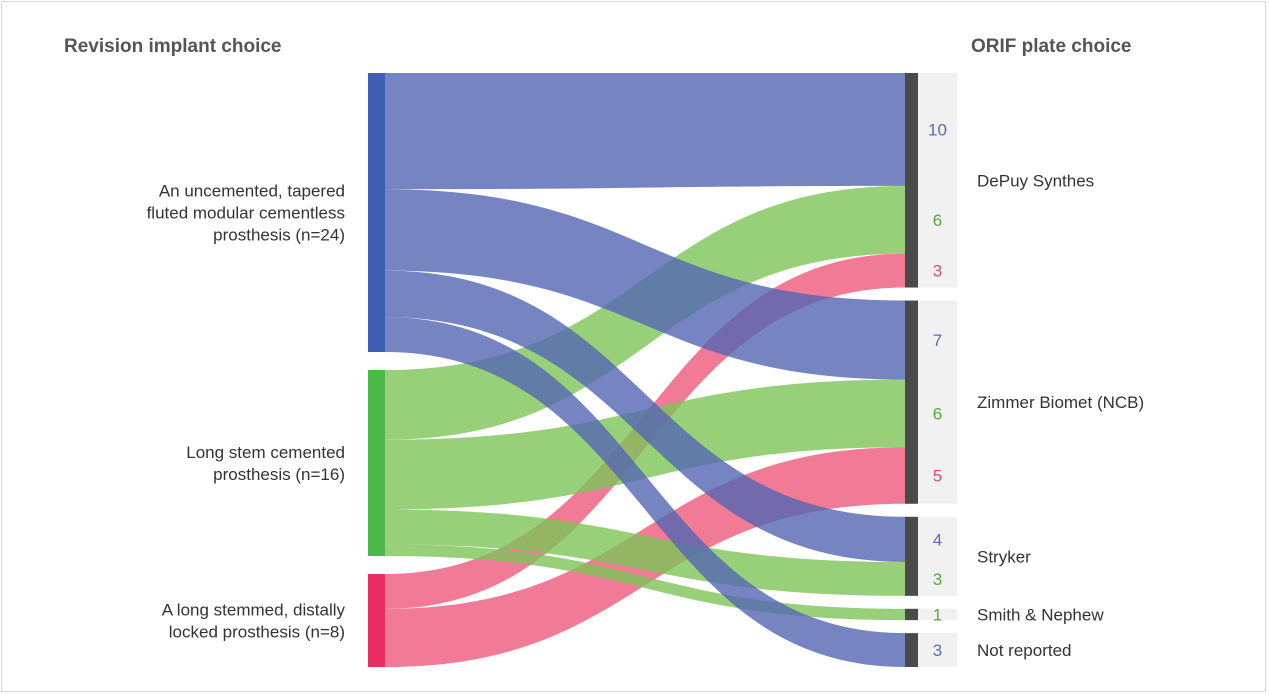 The image size is (1269, 695). What do you see at coordinates (937, 413) in the screenshot?
I see `value-label-cem-zimmer: 6` at bounding box center [937, 413].